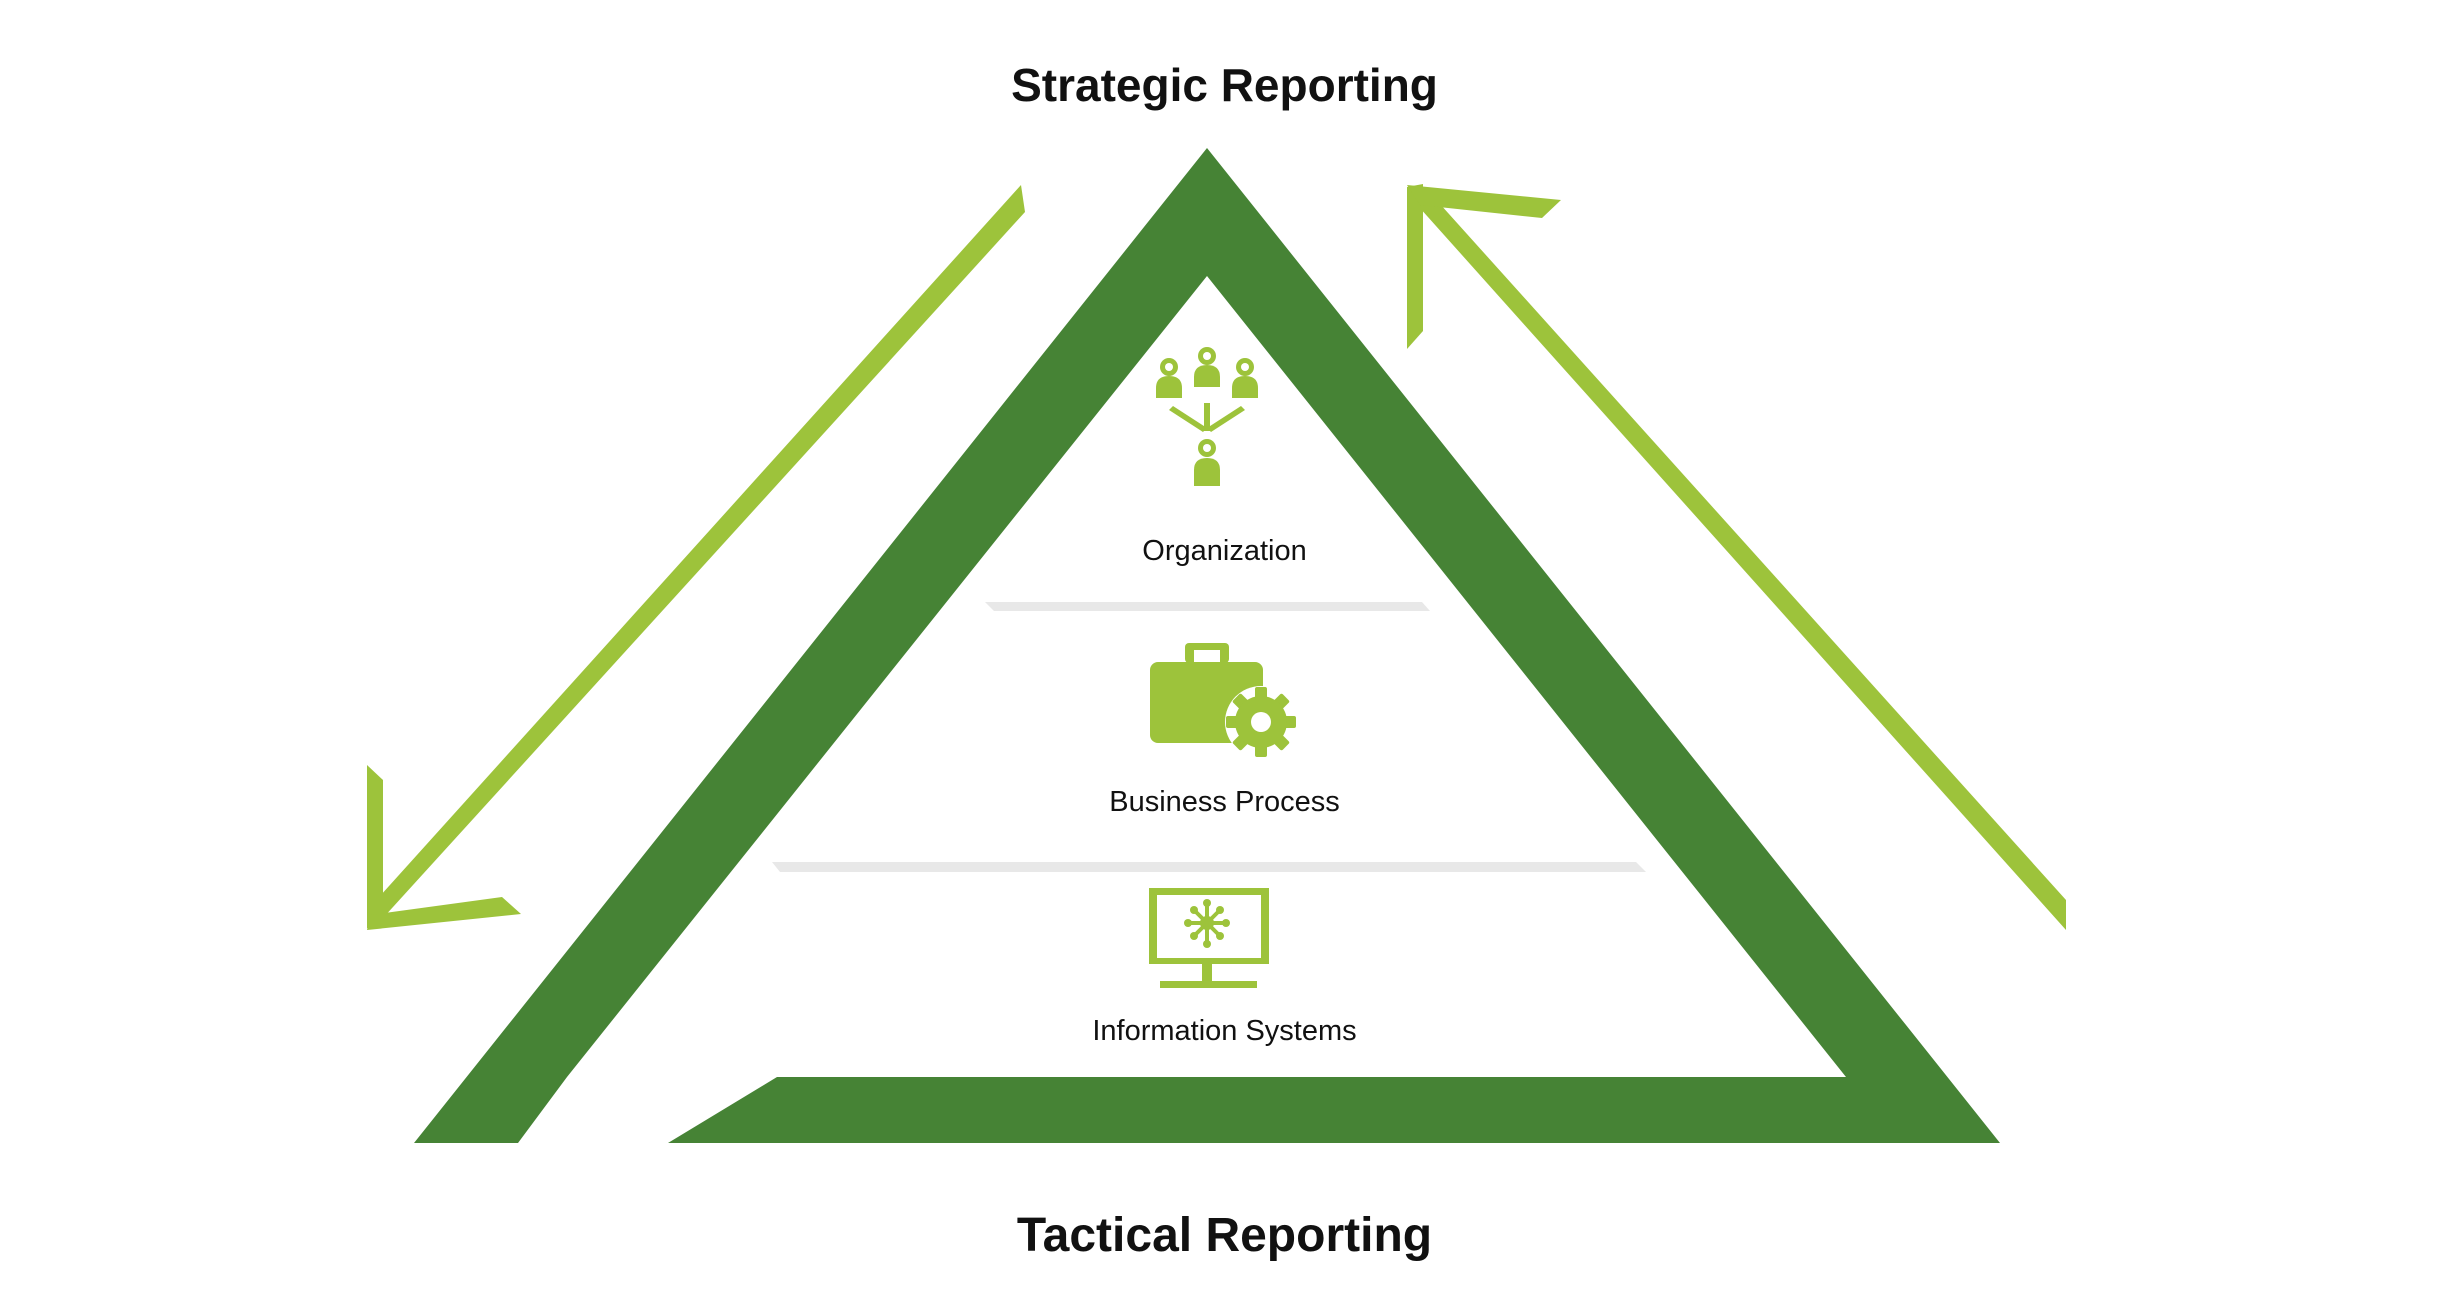 This screenshot has height=1314, width=2449. Describe the element at coordinates (1224, 1031) in the screenshot. I see `layer-label-information-systems: Information Systems` at that location.